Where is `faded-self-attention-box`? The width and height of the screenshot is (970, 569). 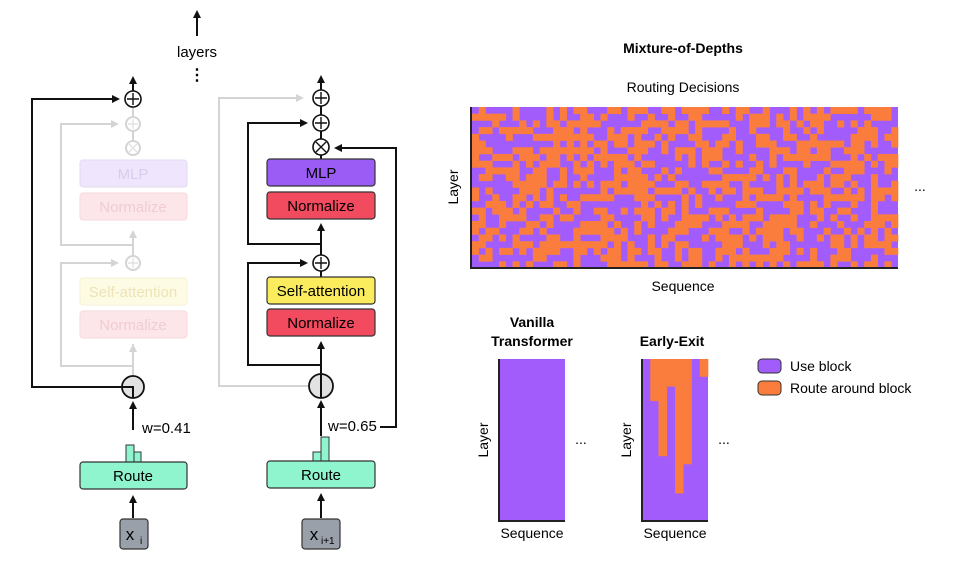
faded-self-attention-box is located at coordinates (133, 291).